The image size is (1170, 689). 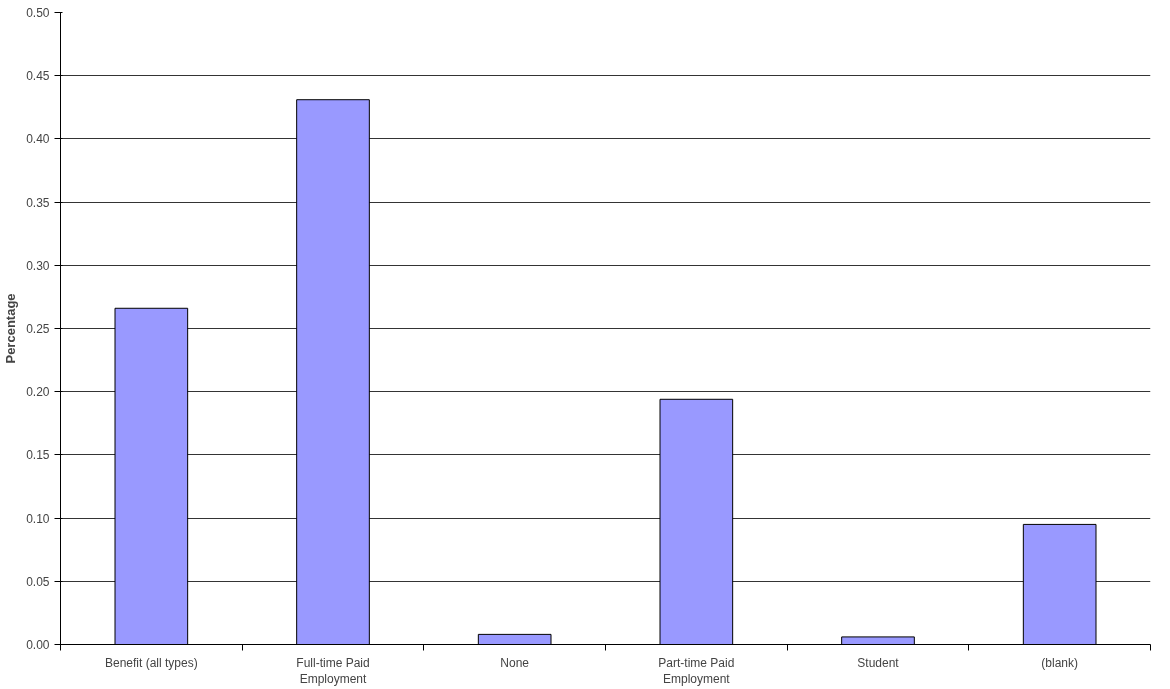 What do you see at coordinates (38, 202) in the screenshot?
I see `y-tick-label: 0.35` at bounding box center [38, 202].